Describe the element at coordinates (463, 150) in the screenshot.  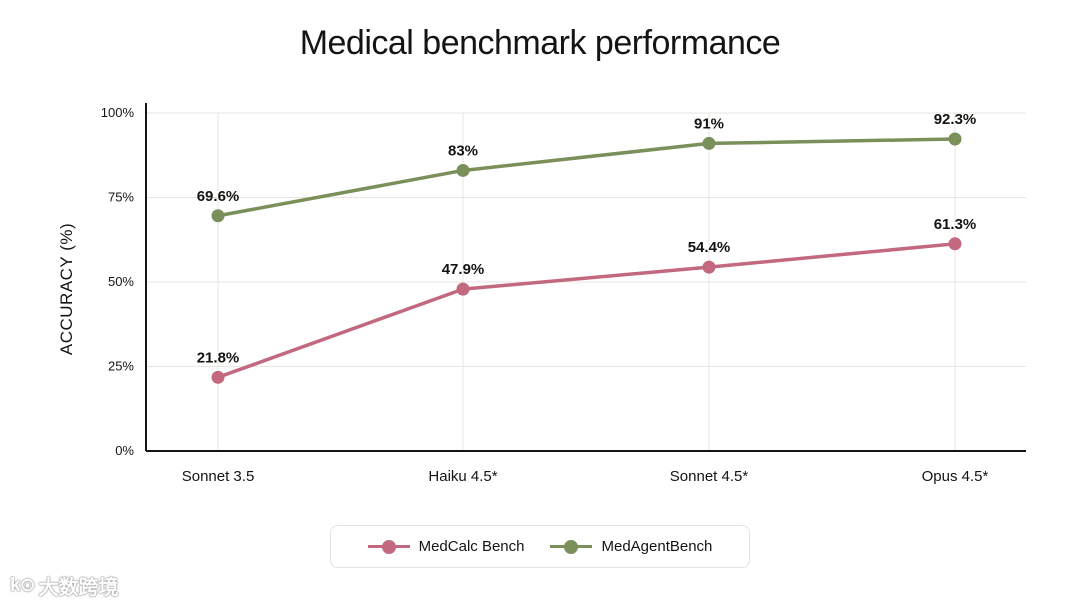
I see `data-label: 83%` at that location.